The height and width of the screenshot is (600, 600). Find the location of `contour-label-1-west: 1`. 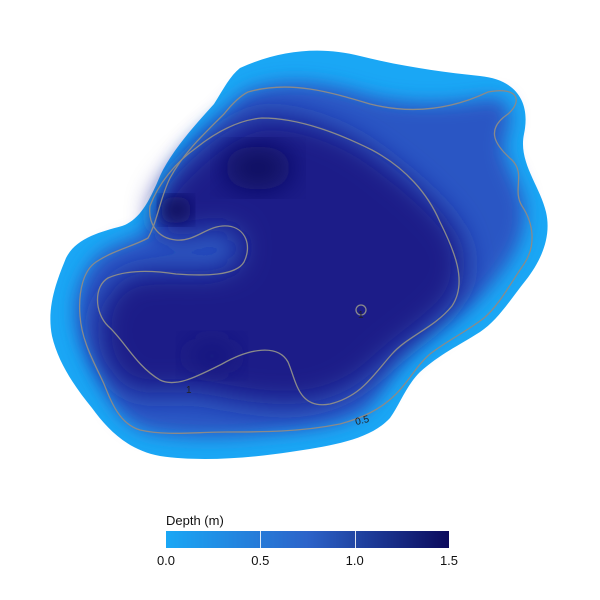

contour-label-1-west: 1 is located at coordinates (189, 390).